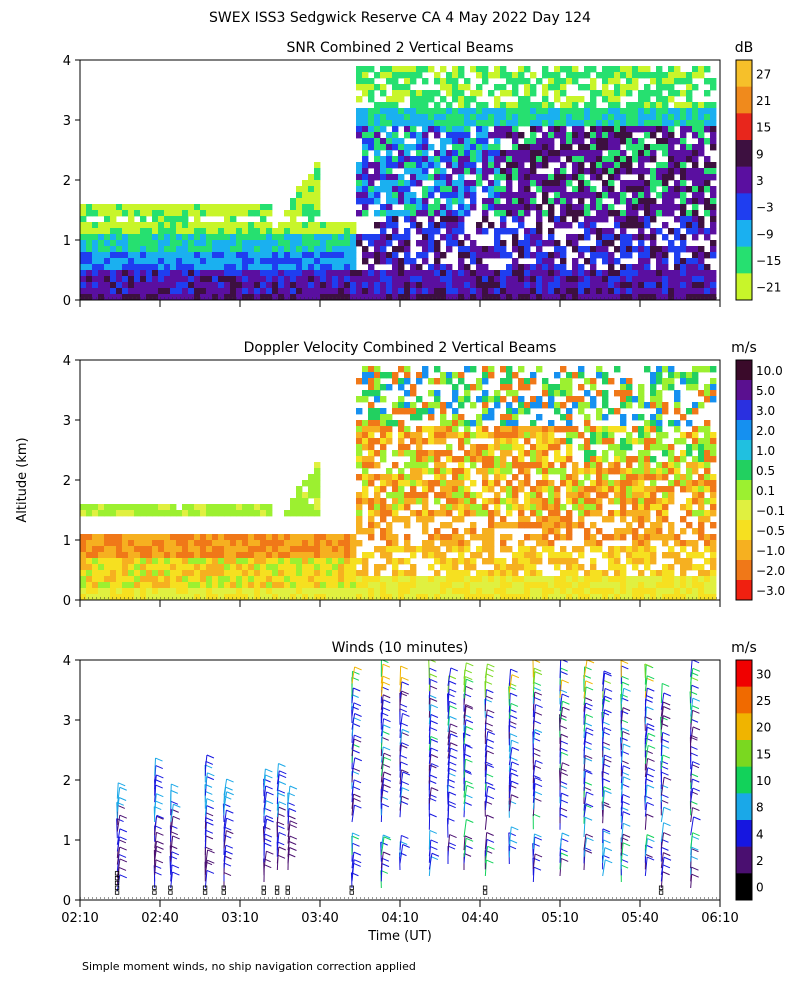  I want to click on colorbar-swatch, so click(744, 470).